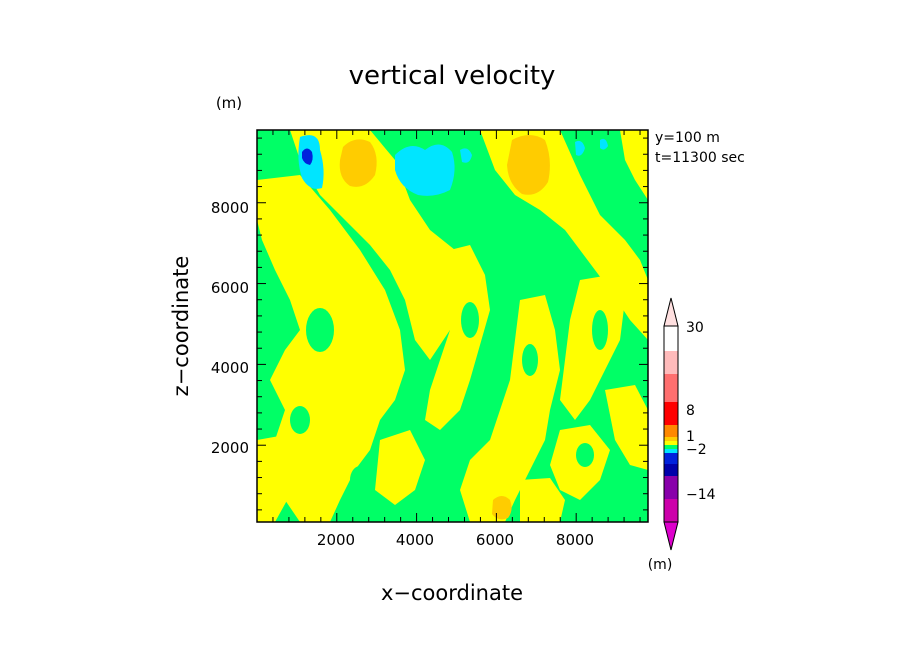 The image size is (904, 654). Describe the element at coordinates (230, 328) in the screenshot. I see `y-tick-labels: 2000 4000 6000 8000` at that location.